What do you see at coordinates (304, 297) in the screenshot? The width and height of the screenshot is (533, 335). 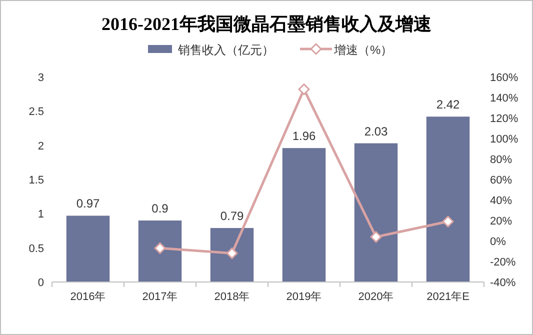 I see `x-tick-label: 2019年` at bounding box center [304, 297].